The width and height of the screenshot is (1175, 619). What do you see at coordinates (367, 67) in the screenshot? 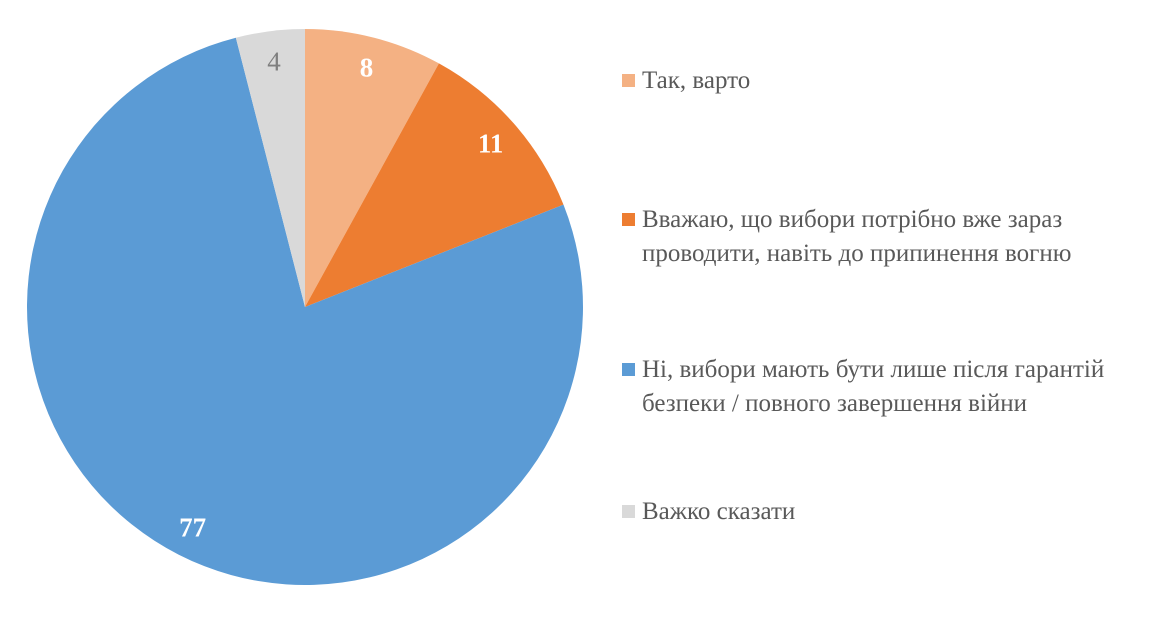
I see `data-label: 8` at bounding box center [367, 67].